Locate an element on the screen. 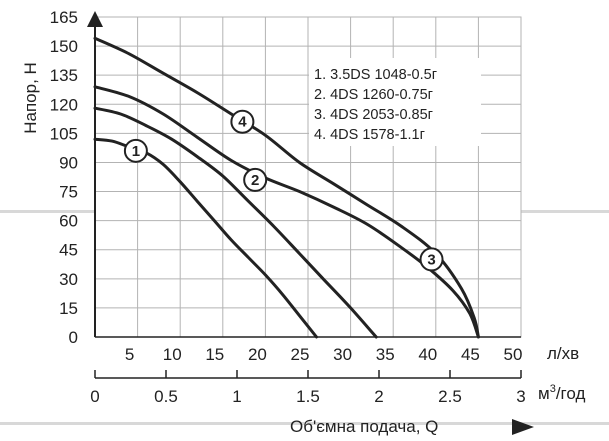 The height and width of the screenshot is (441, 609). legend-box is located at coordinates (395, 102).